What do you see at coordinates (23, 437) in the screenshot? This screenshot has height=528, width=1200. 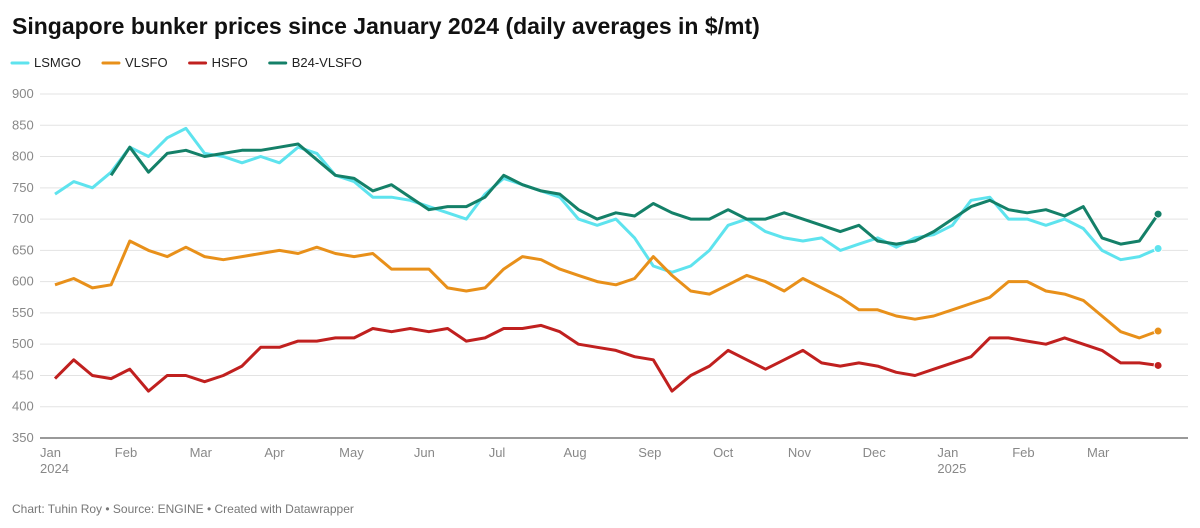 I see `y-tick-label: 350` at bounding box center [23, 437].